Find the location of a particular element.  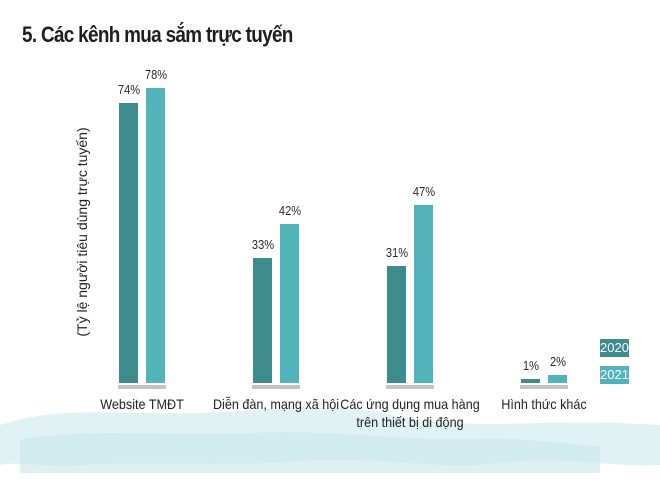

legend-2021: 2021 is located at coordinates (614, 375).